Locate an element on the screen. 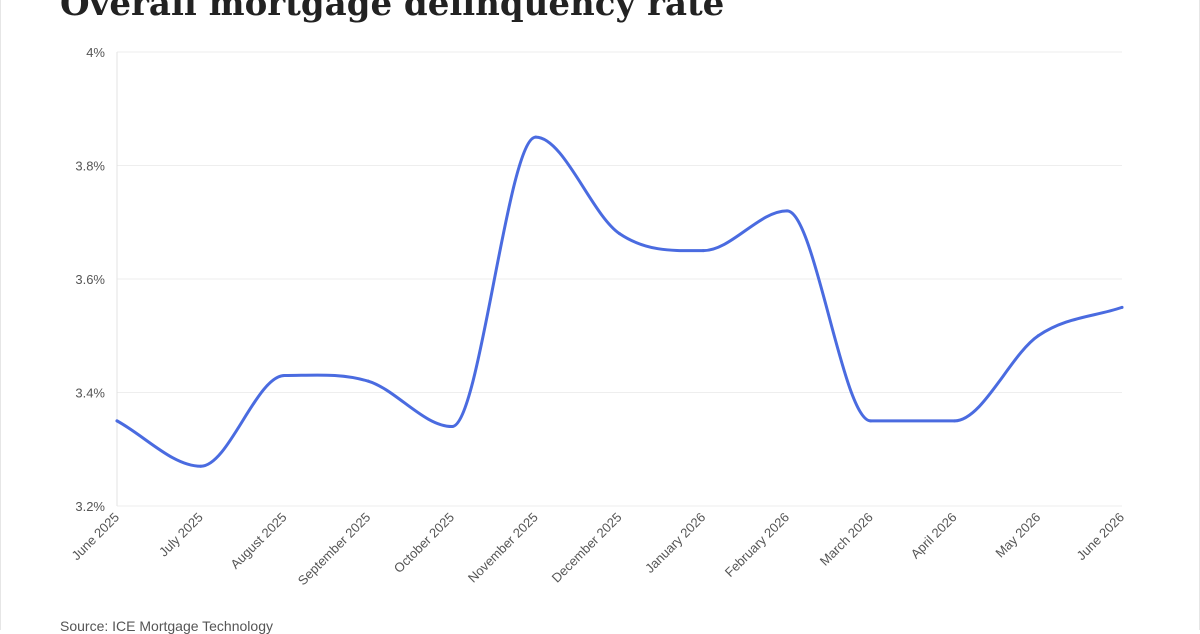  x-tick-label: September 2025 is located at coordinates (334, 549).